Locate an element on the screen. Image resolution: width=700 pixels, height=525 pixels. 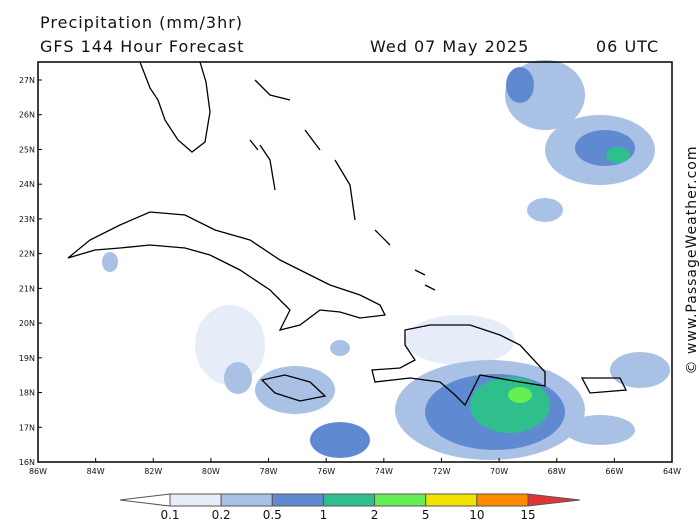
legend-label: 1 is located at coordinates (324, 515).